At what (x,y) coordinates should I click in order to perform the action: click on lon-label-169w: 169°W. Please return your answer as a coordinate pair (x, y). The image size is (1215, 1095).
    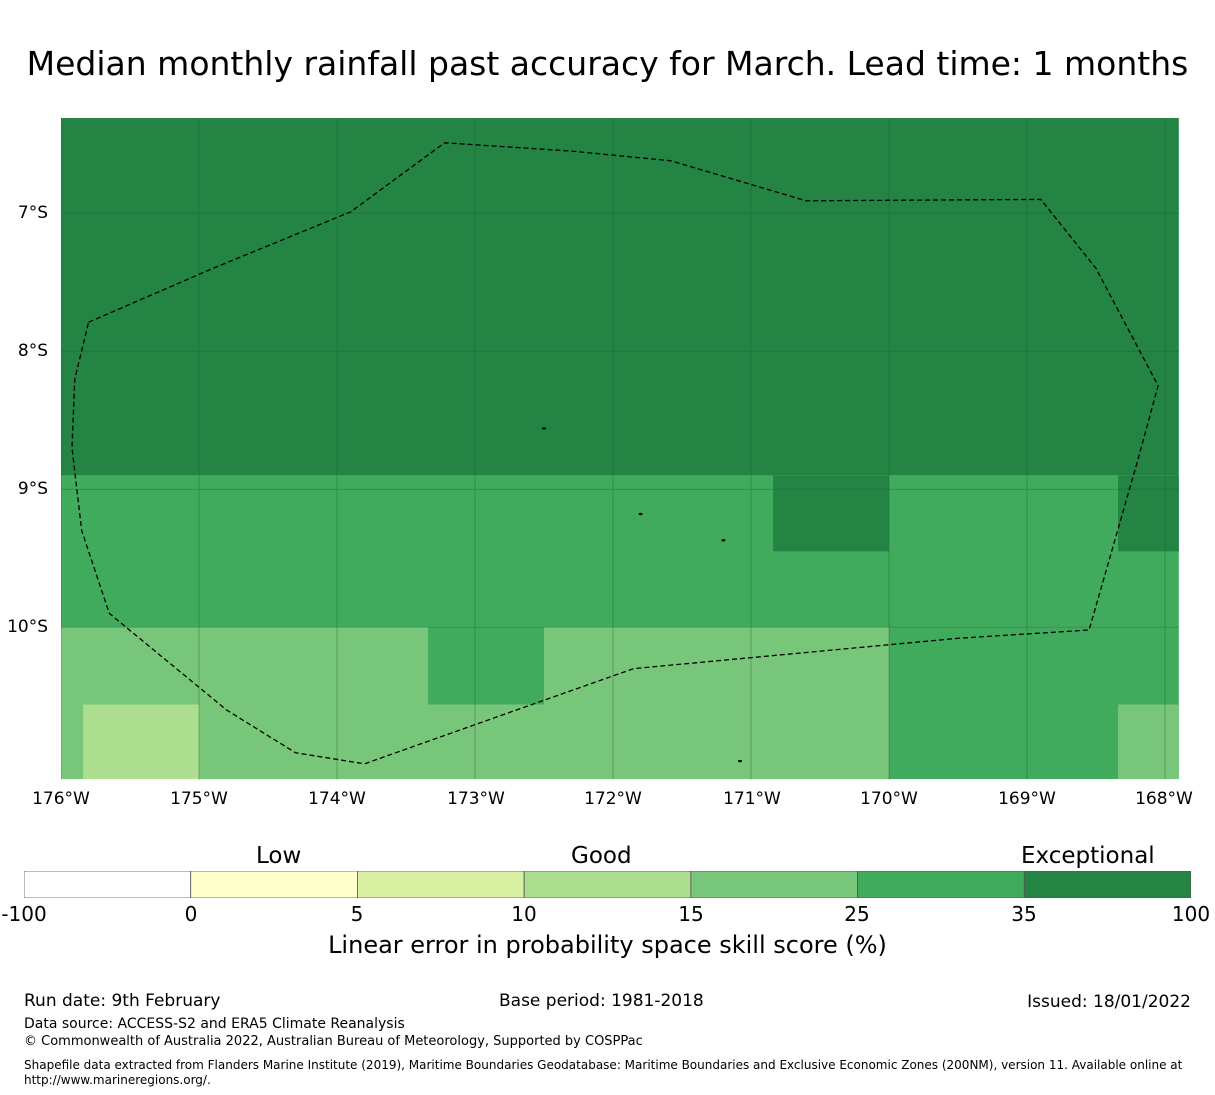
    Looking at the image, I should click on (1027, 799).